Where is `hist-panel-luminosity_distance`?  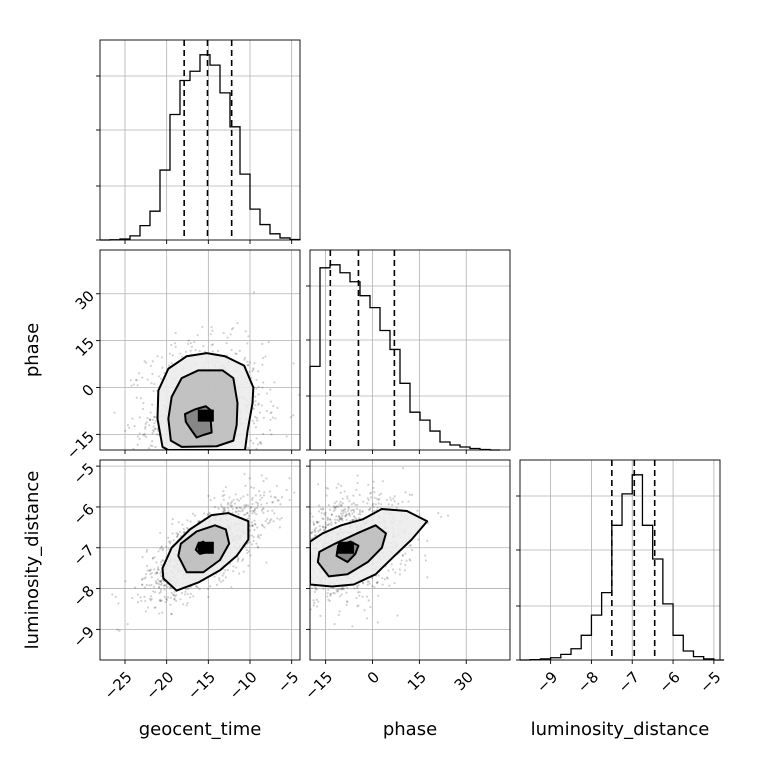 hist-panel-luminosity_distance is located at coordinates (620, 561).